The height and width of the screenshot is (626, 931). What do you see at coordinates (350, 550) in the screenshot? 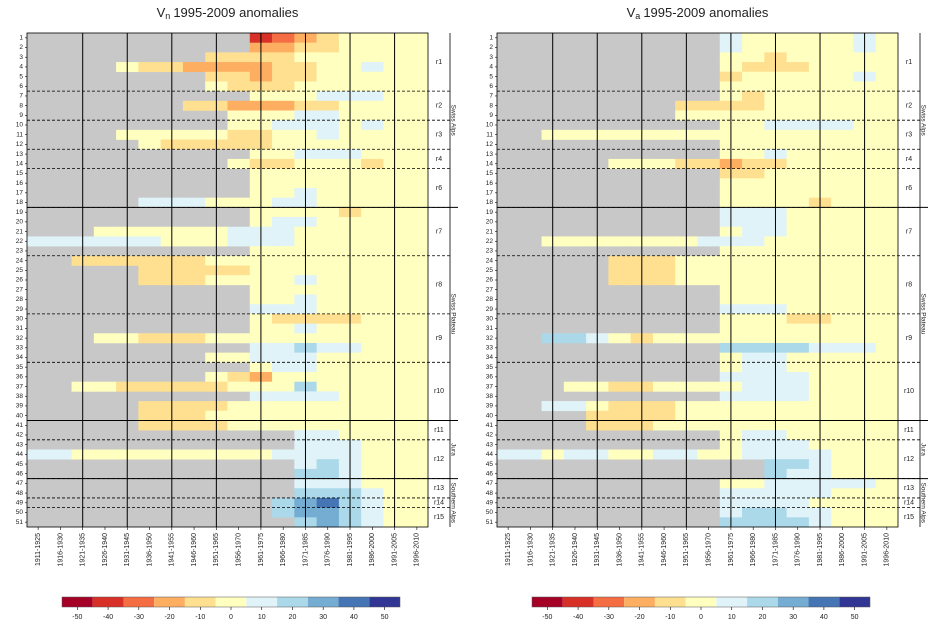
I see `col-label: 1981-1995` at bounding box center [350, 550].